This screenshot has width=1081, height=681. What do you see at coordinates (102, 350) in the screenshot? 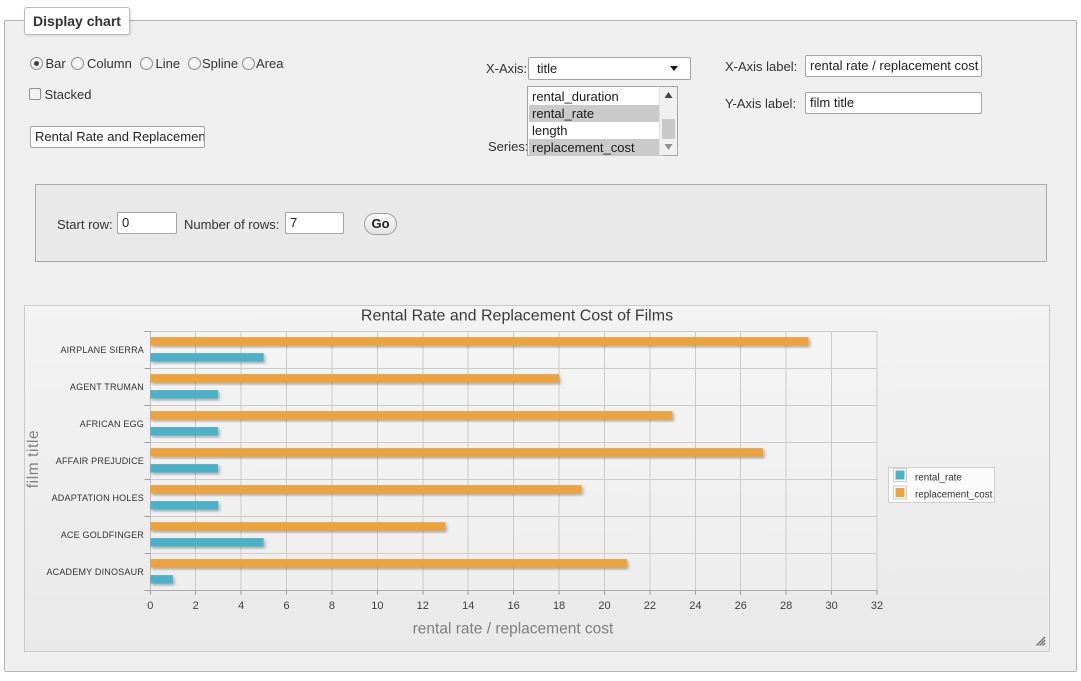
I see `svg-text: AIRPLANE SIERRA` at bounding box center [102, 350].